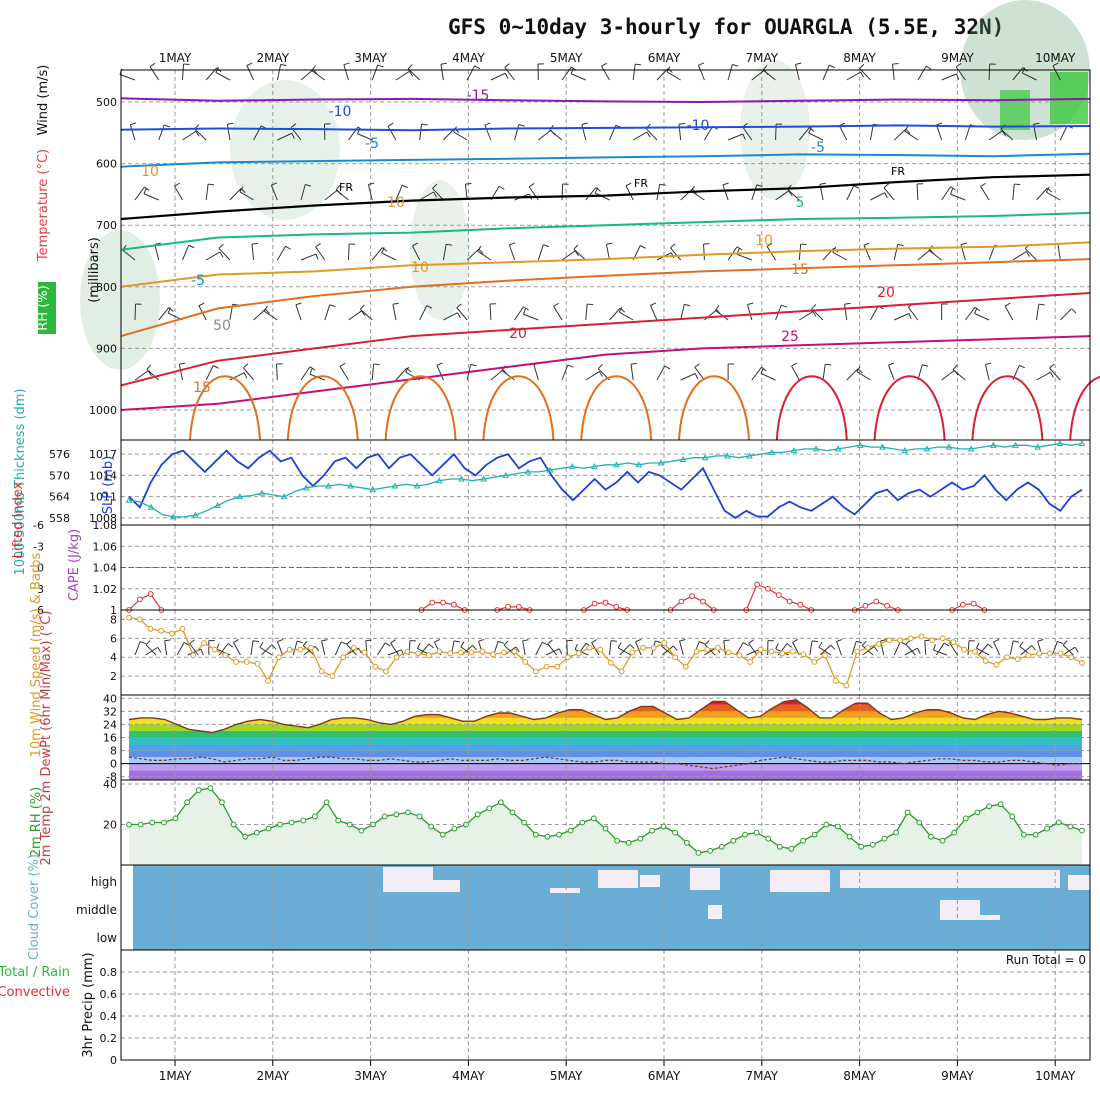 The height and width of the screenshot is (1100, 1100). Describe the element at coordinates (59, 475) in the screenshot. I see `thickness-tick-label: 570` at that location.